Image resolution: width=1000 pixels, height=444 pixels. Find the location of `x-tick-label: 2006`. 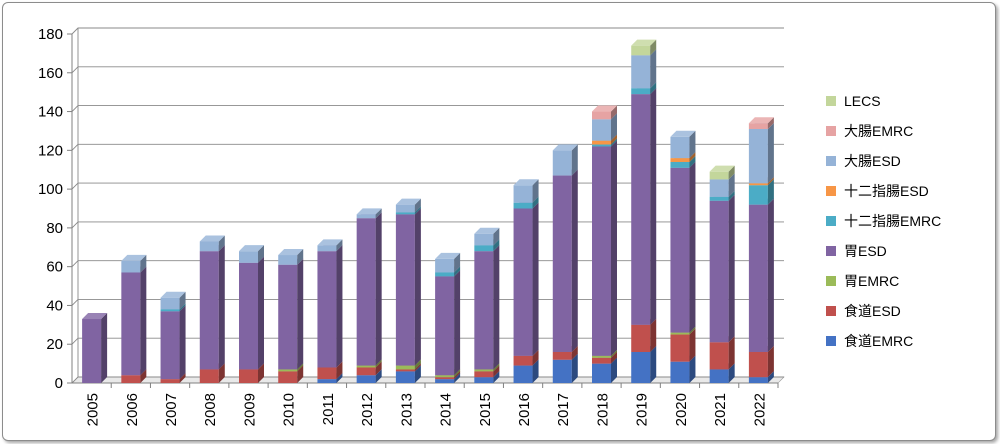

x-tick-label: 2006 is located at coordinates (132, 409).